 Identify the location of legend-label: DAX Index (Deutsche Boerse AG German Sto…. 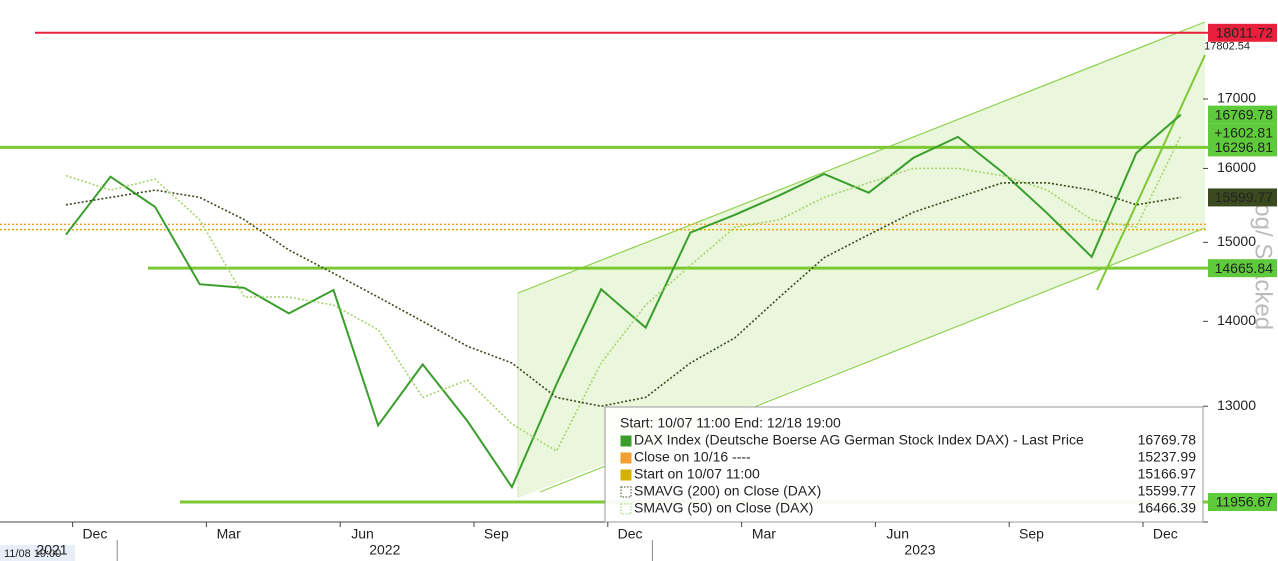
(859, 440).